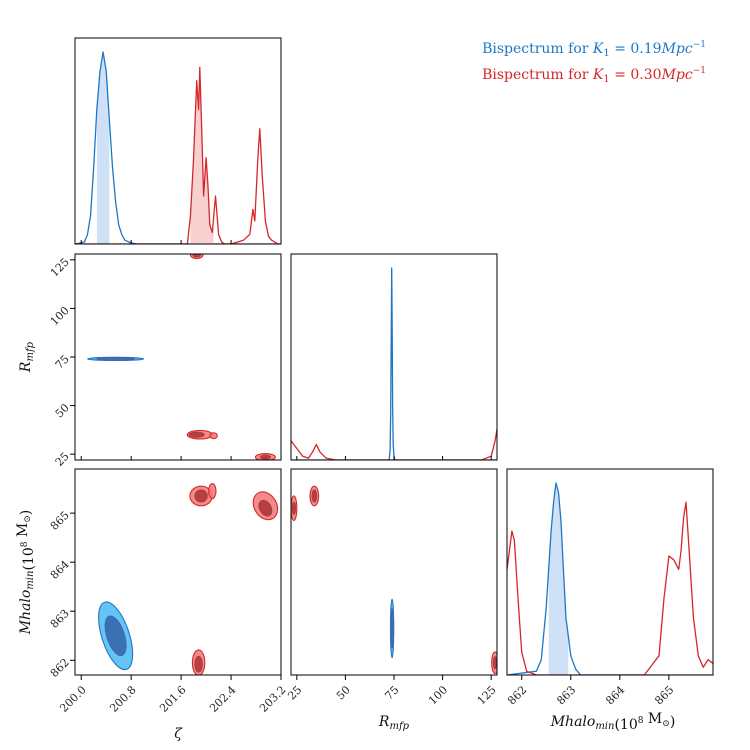 The height and width of the screenshot is (750, 750). I want to click on xtick-label-mhalo-0: 862, so click(517, 695).